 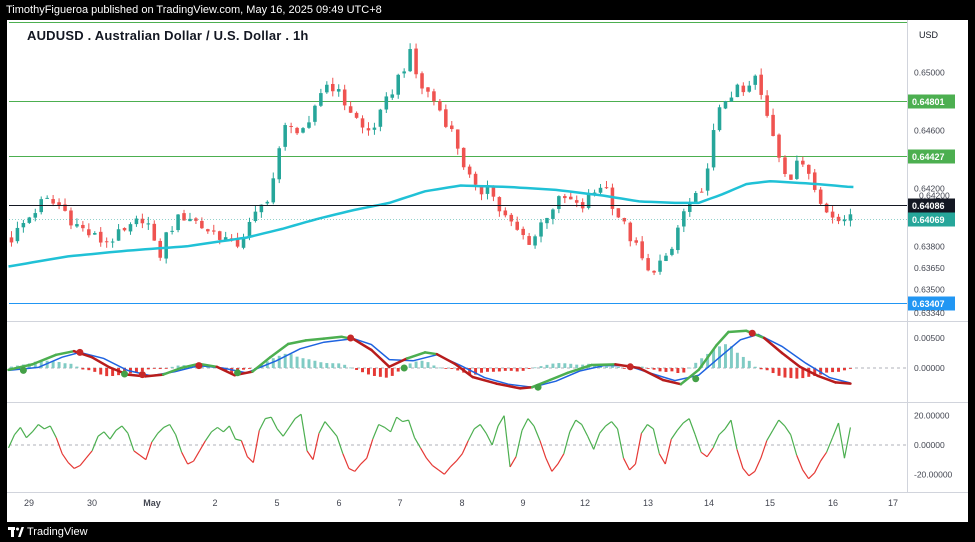 I want to click on tradingview-logo-icon, so click(x=16, y=532).